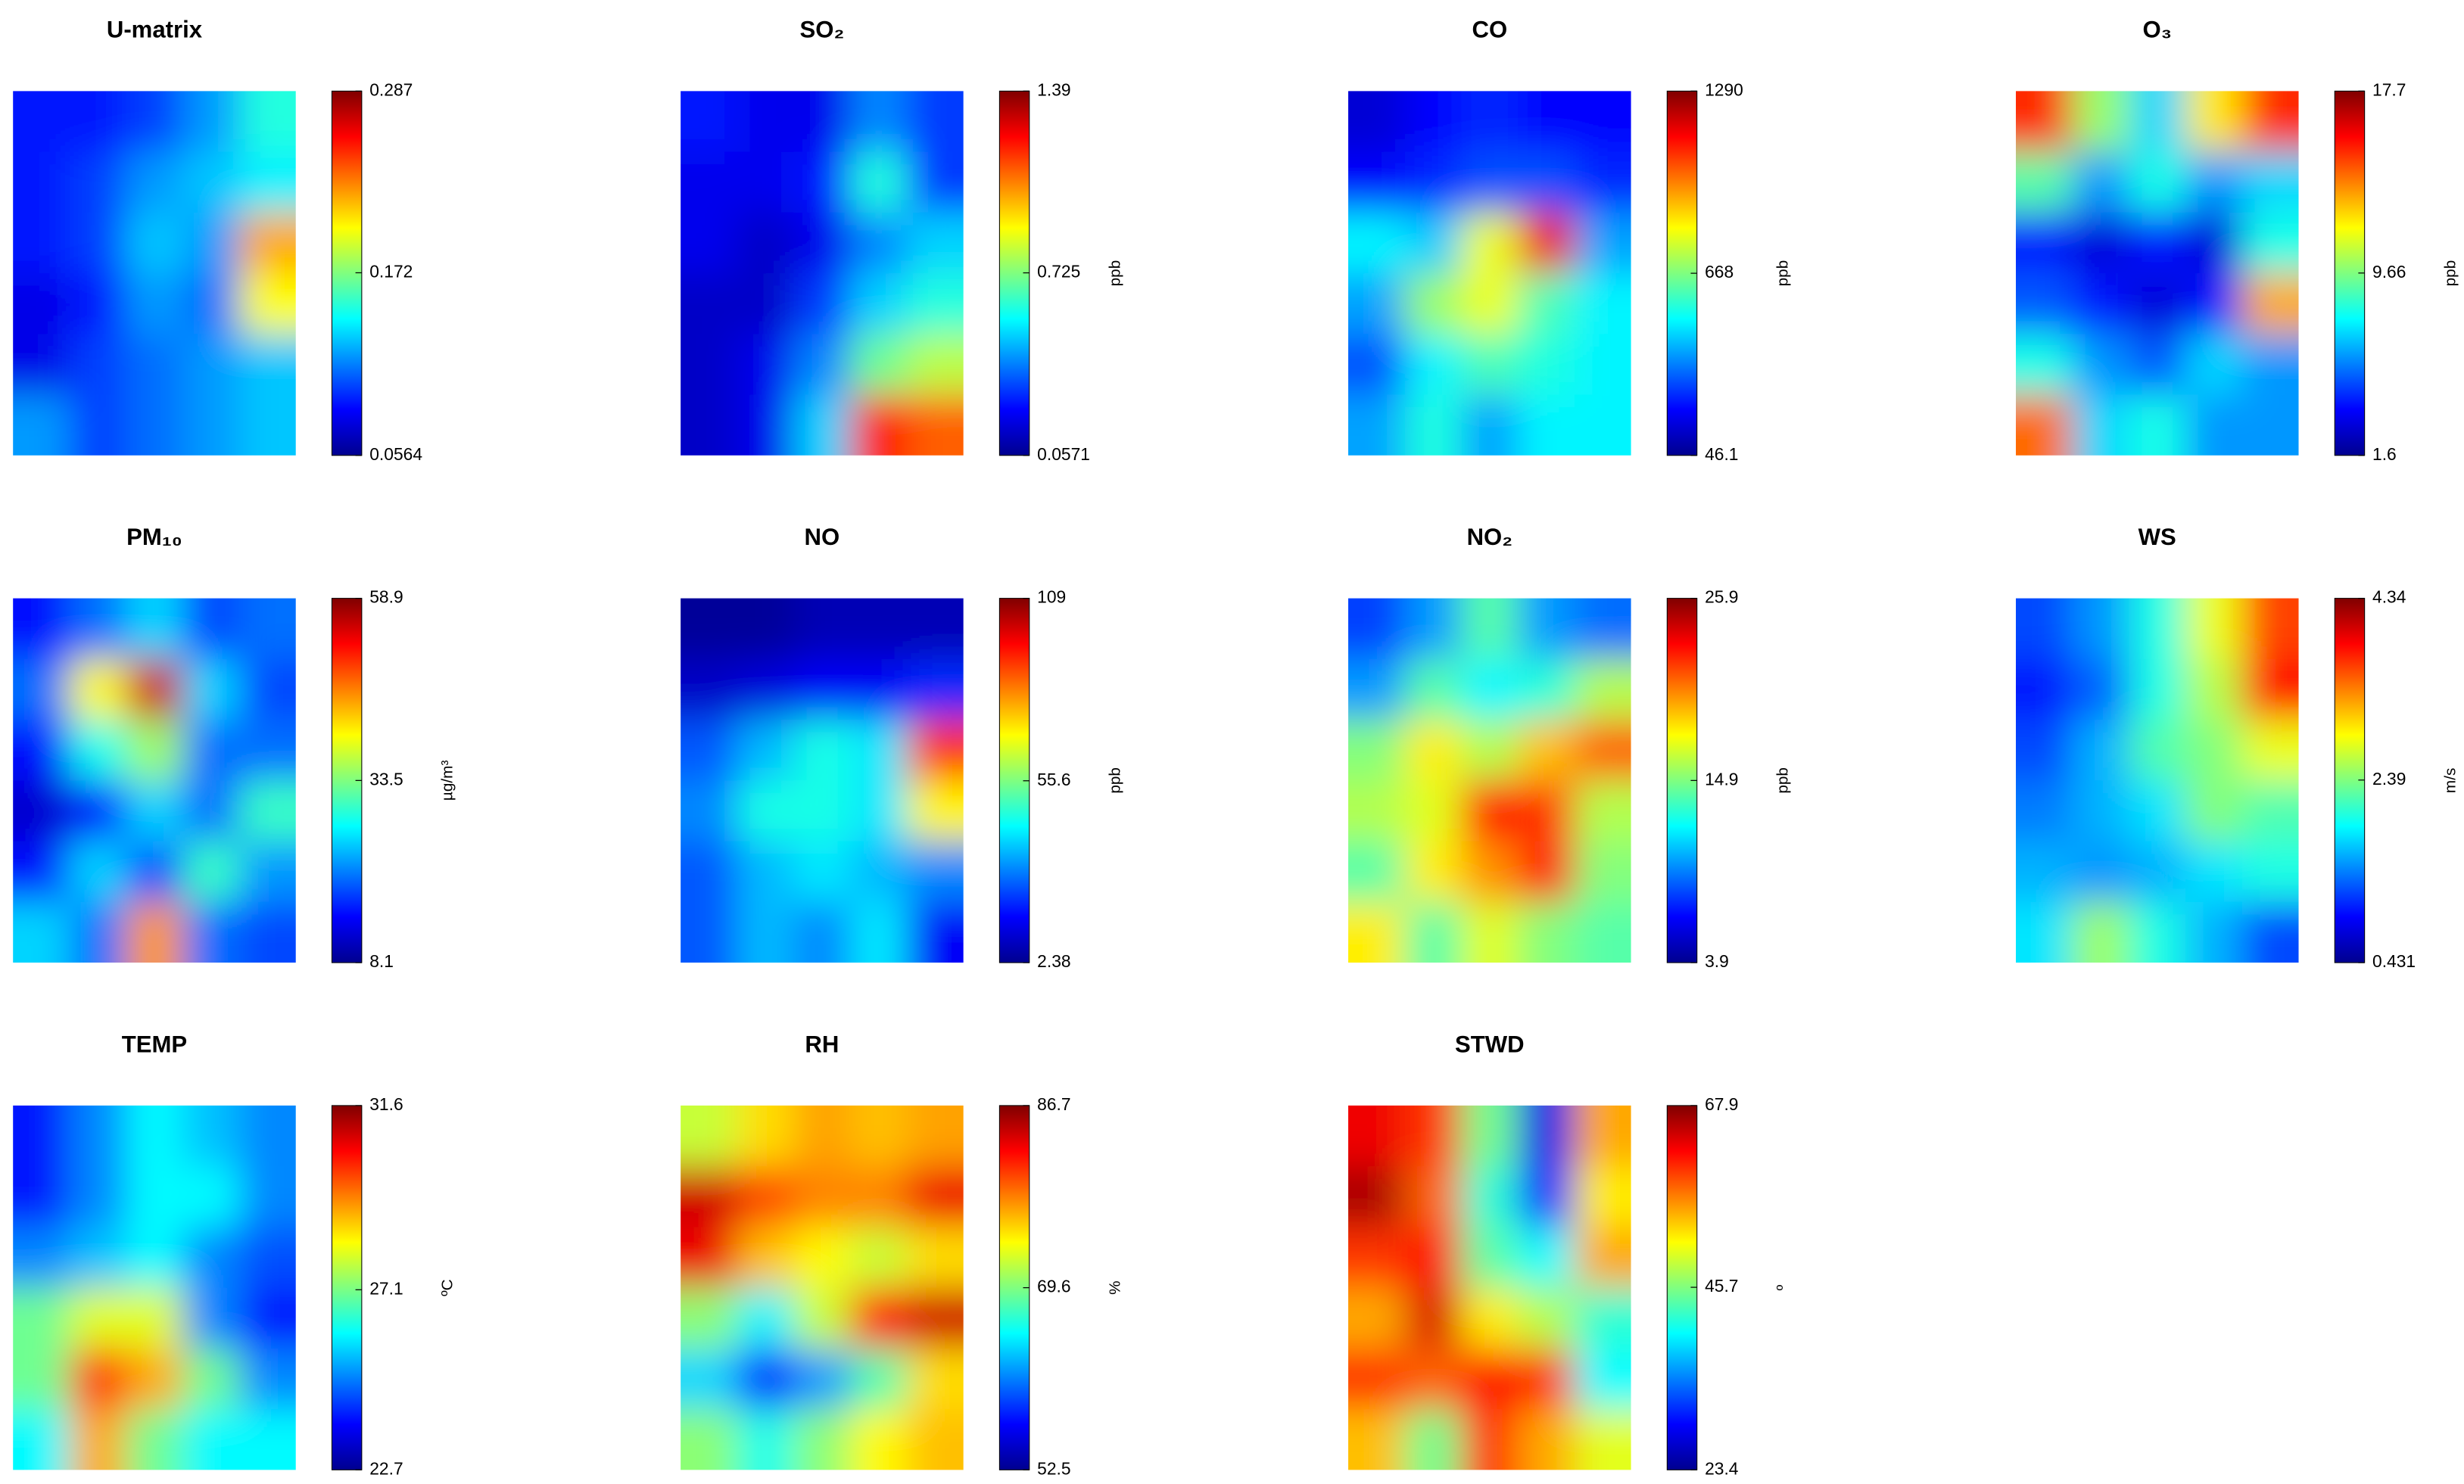 The height and width of the screenshot is (1484, 2464). Describe the element at coordinates (234, 747) in the screenshot. I see `panel: PM₁₀ 8.1 33.5 58.9 µg/m³` at that location.